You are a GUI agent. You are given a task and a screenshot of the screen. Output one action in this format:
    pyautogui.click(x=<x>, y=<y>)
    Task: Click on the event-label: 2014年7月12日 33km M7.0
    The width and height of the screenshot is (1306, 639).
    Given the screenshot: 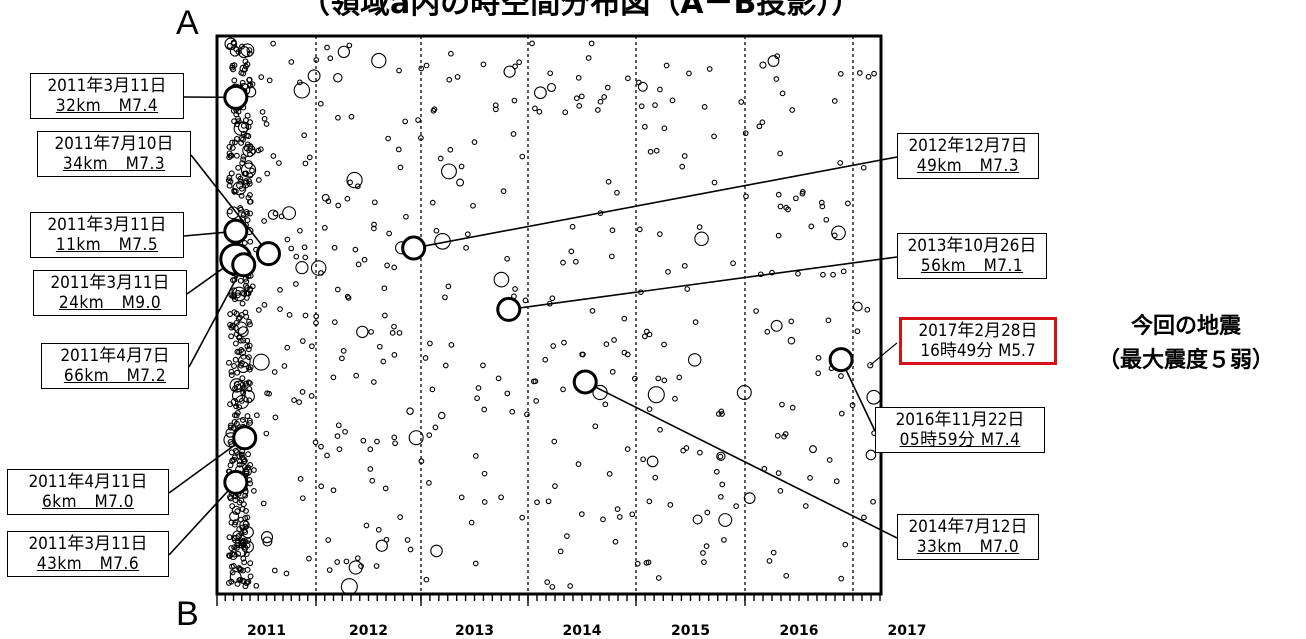 What is the action you would take?
    pyautogui.click(x=968, y=537)
    